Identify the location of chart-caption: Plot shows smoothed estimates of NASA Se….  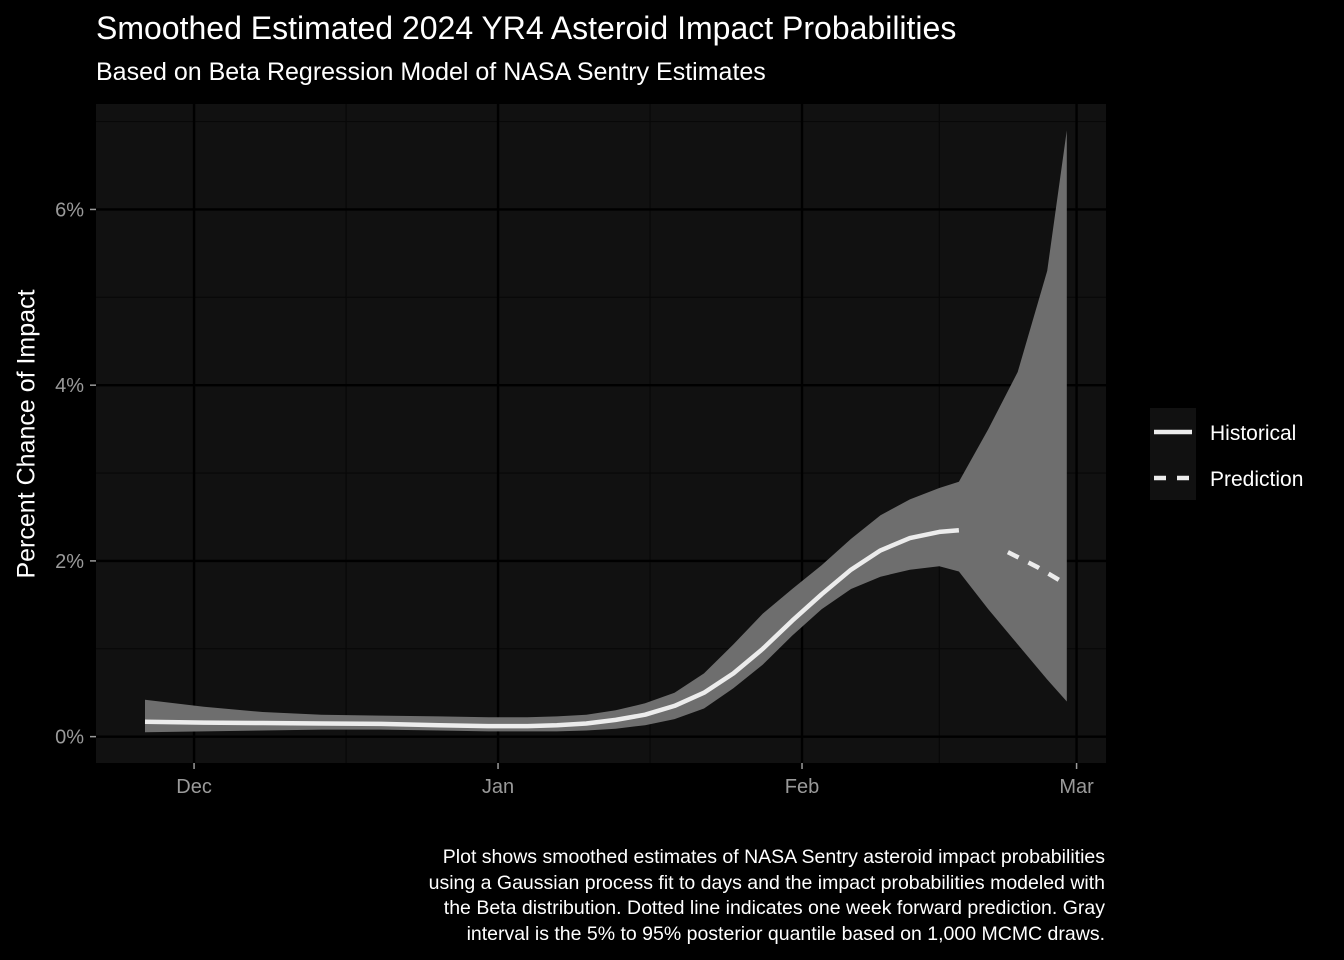
(655, 896).